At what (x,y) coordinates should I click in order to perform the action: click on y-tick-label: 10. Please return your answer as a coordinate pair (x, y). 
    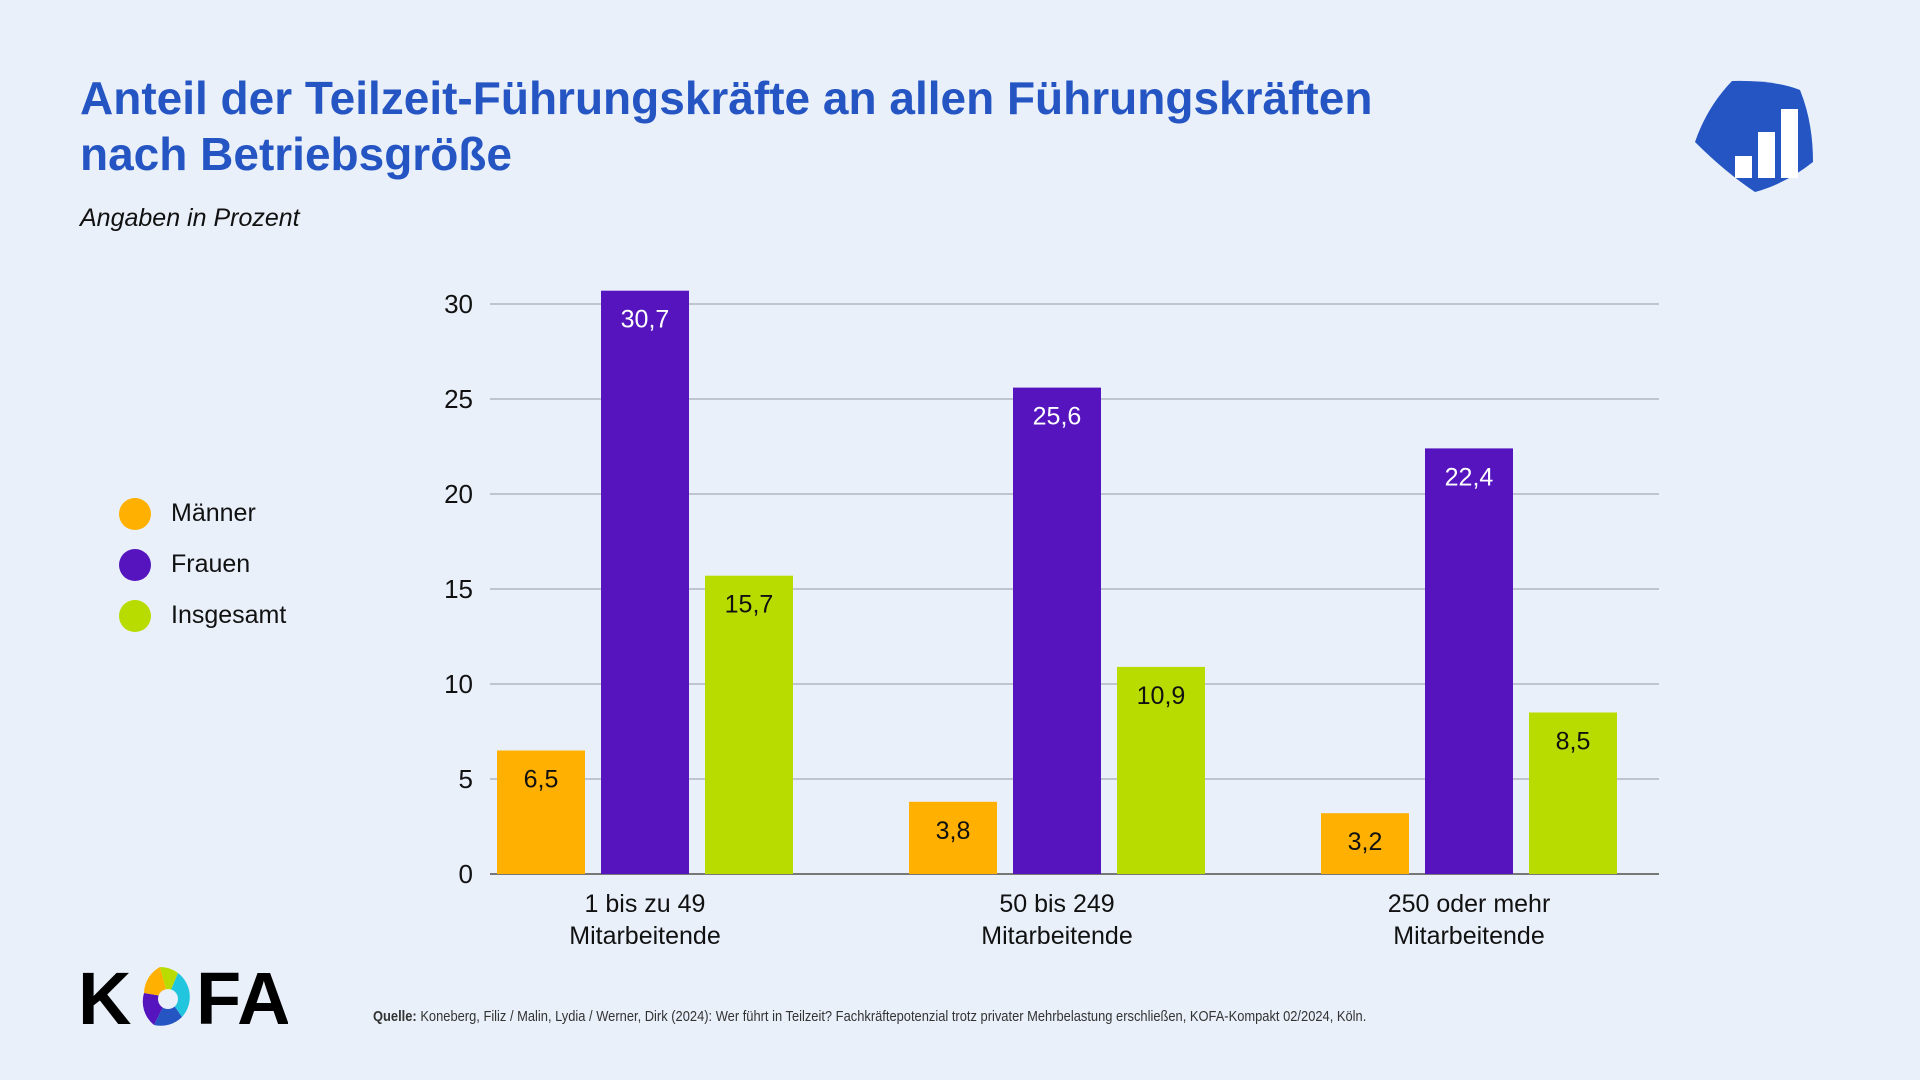
    Looking at the image, I should click on (458, 684).